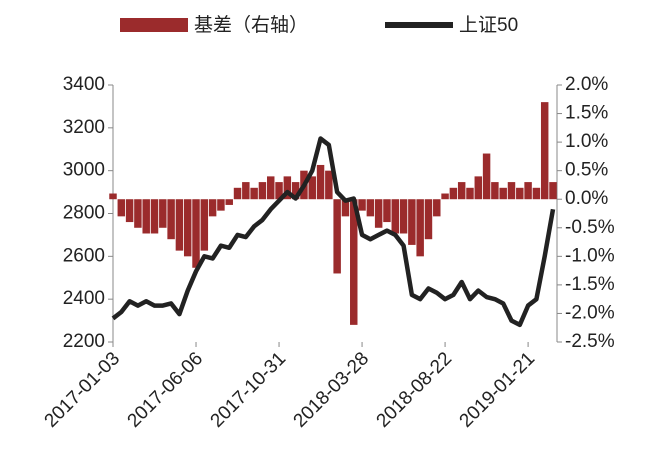  What do you see at coordinates (84, 170) in the screenshot?
I see `y-tick-label: 3000` at bounding box center [84, 170].